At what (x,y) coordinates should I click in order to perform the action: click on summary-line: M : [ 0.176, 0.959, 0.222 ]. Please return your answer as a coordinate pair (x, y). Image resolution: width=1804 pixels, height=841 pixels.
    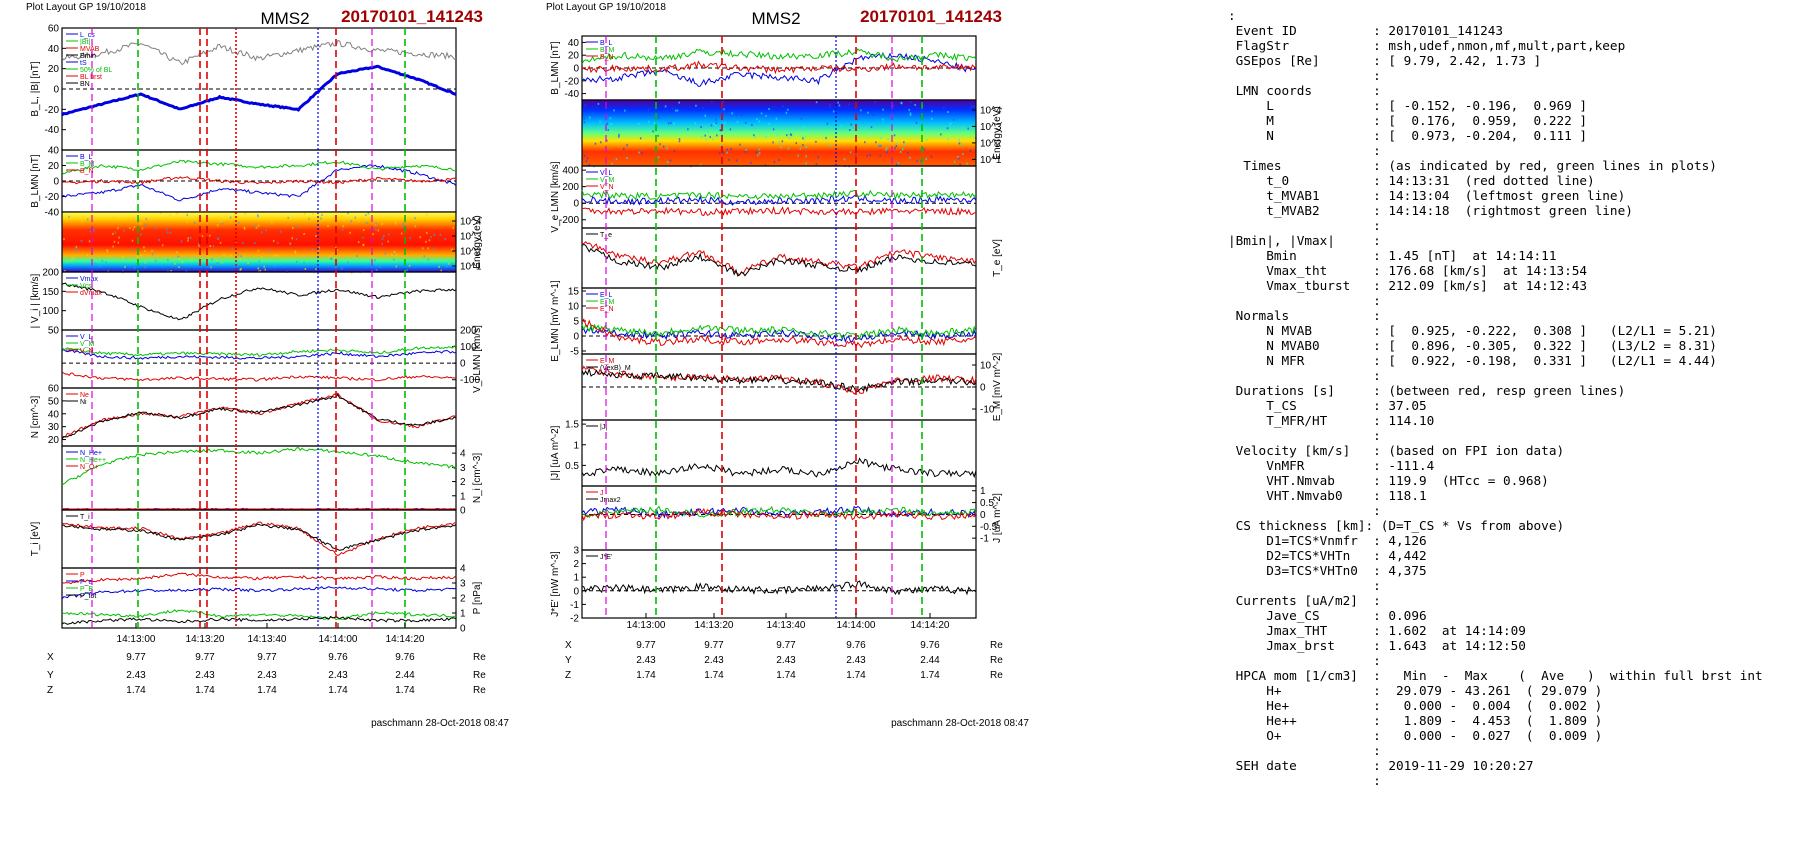
    Looking at the image, I should click on (1408, 120).